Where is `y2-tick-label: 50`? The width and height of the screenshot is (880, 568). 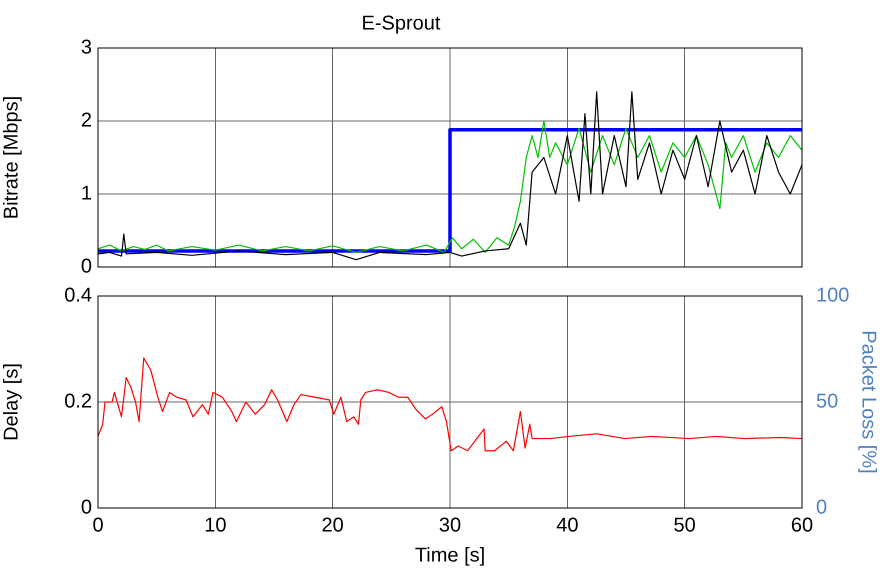
y2-tick-label: 50 is located at coordinates (827, 401).